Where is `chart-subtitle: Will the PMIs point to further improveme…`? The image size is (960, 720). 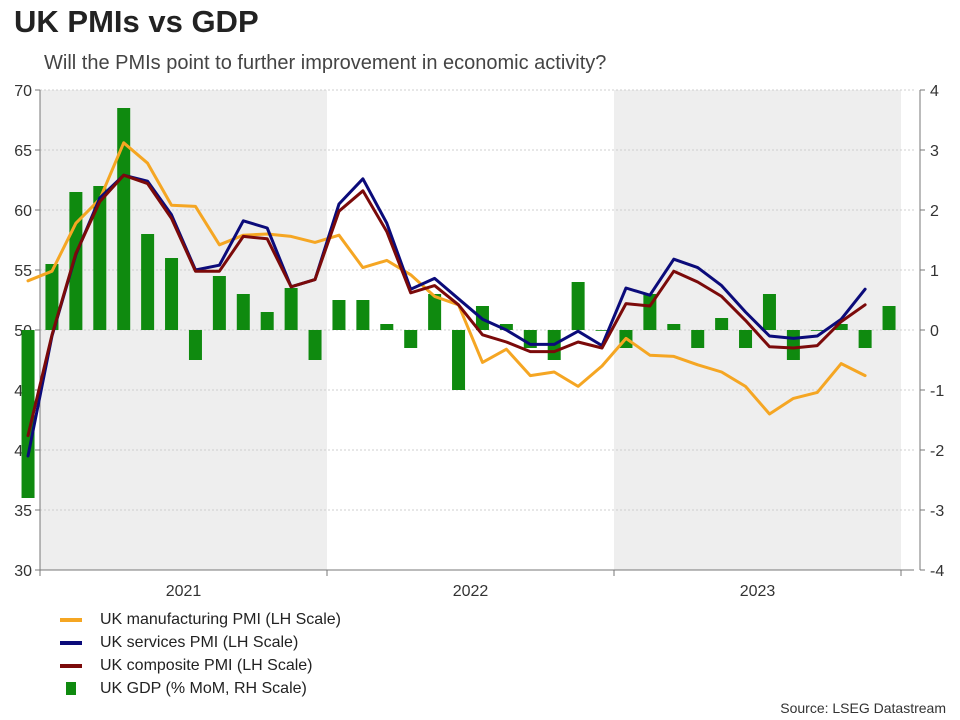 chart-subtitle: Will the PMIs point to further improveme… is located at coordinates (325, 63).